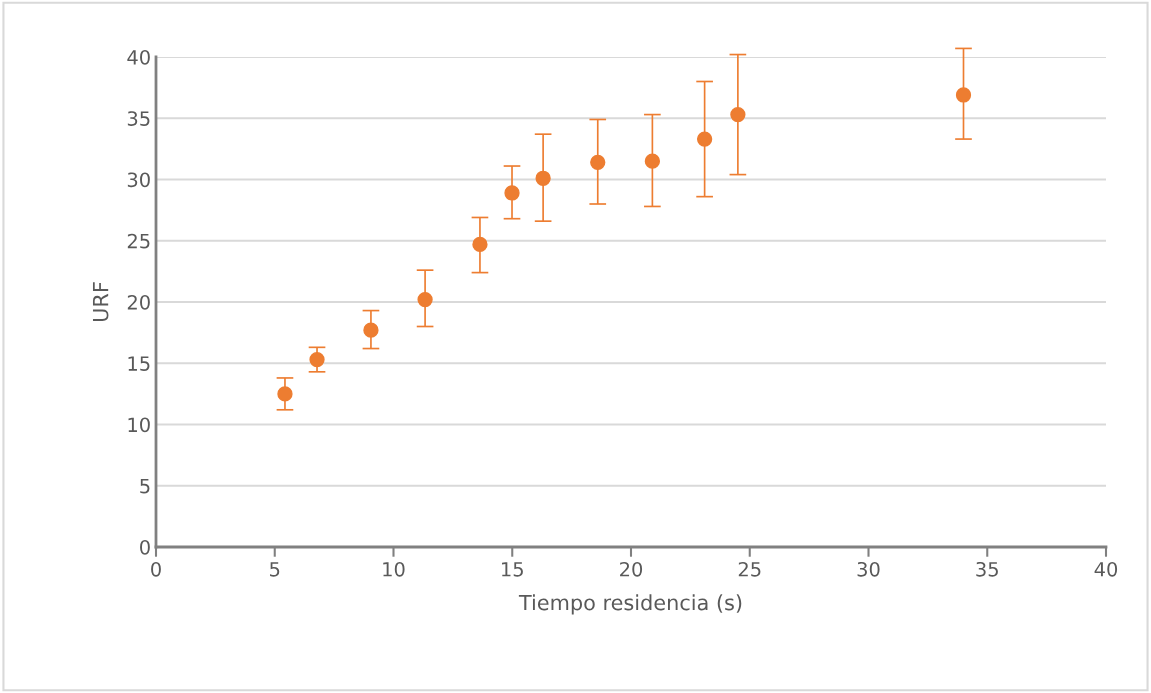  What do you see at coordinates (139, 363) in the screenshot?
I see `y-tick-label: 15` at bounding box center [139, 363].